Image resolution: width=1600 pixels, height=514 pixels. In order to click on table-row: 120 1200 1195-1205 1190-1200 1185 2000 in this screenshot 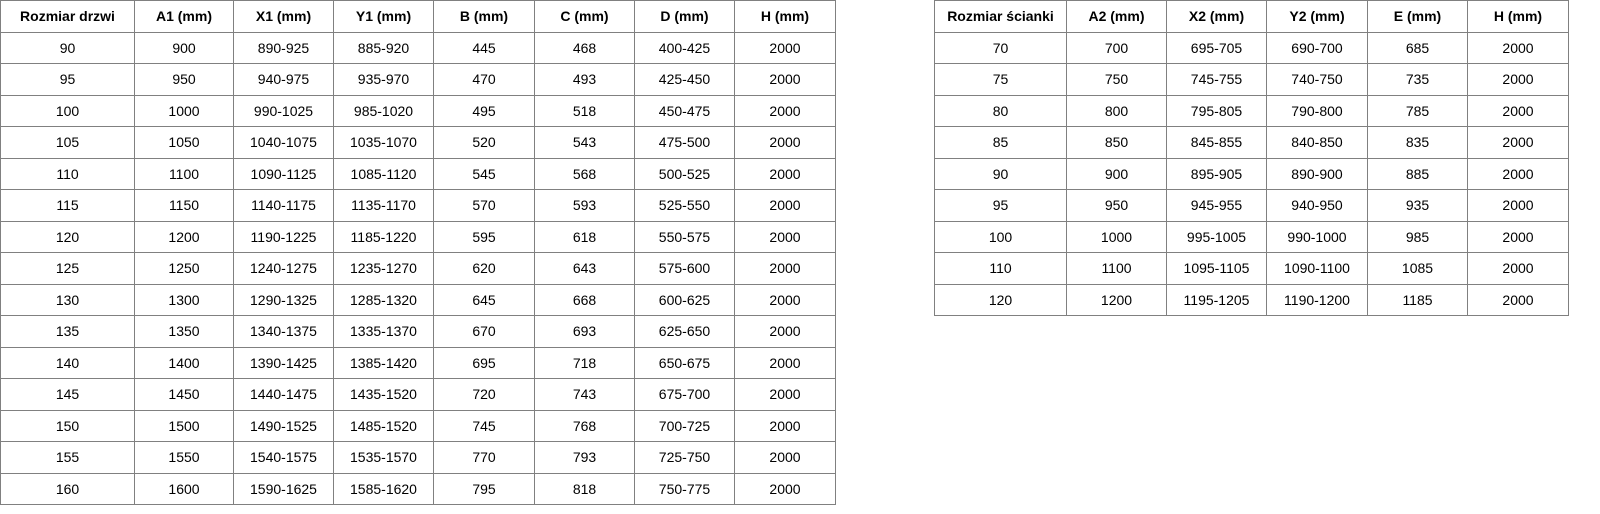, I will do `click(1251, 299)`.